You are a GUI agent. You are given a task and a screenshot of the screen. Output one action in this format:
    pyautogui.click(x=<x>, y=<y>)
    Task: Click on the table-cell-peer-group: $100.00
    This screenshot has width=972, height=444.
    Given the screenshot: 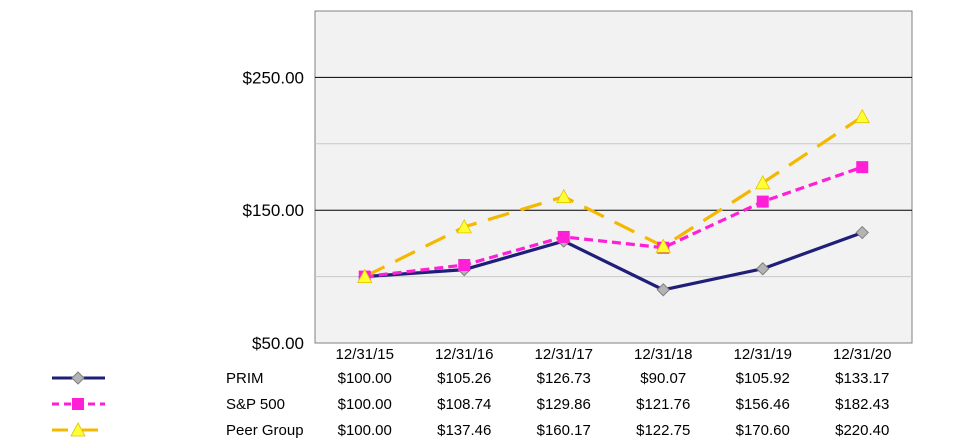 What is the action you would take?
    pyautogui.click(x=365, y=430)
    